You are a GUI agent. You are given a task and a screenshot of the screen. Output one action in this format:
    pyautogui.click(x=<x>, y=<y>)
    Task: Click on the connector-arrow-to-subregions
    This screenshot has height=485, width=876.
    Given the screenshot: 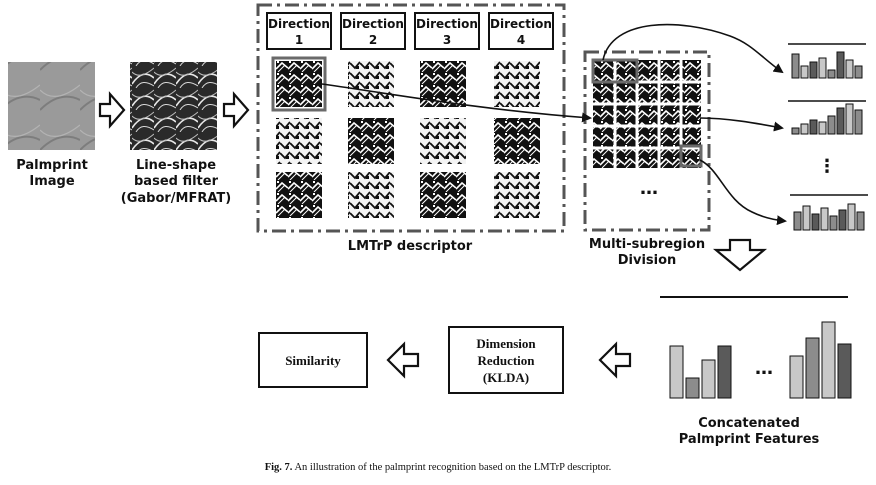 What is the action you would take?
    pyautogui.click(x=456, y=103)
    